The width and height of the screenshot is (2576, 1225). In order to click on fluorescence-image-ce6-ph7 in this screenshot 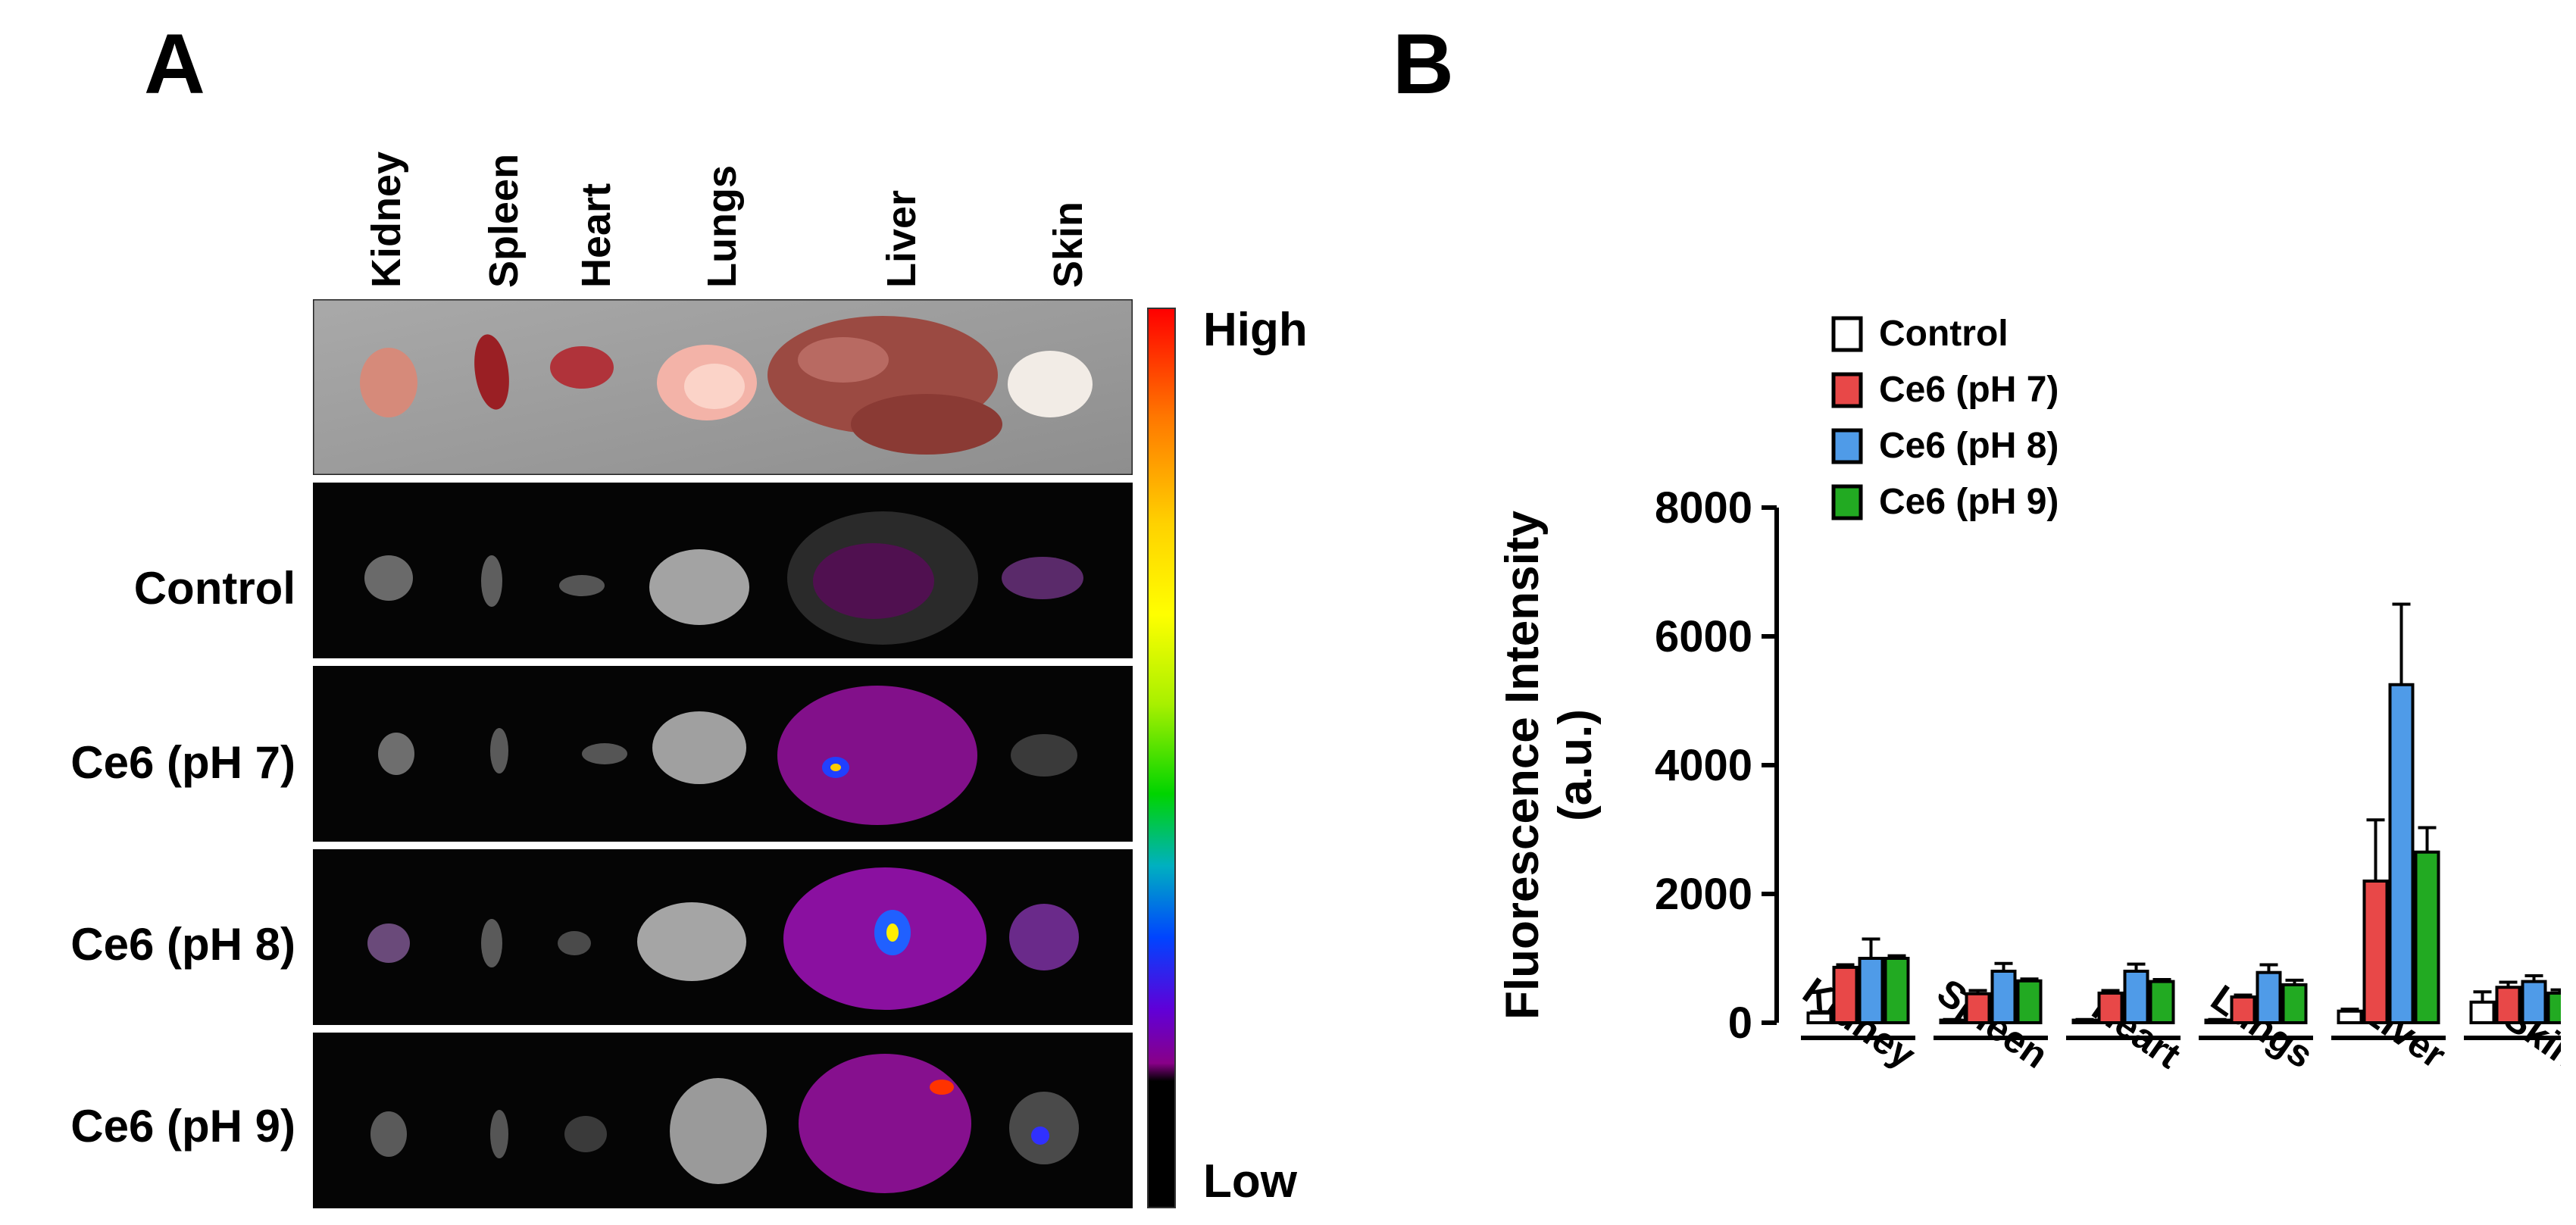, I will do `click(723, 754)`.